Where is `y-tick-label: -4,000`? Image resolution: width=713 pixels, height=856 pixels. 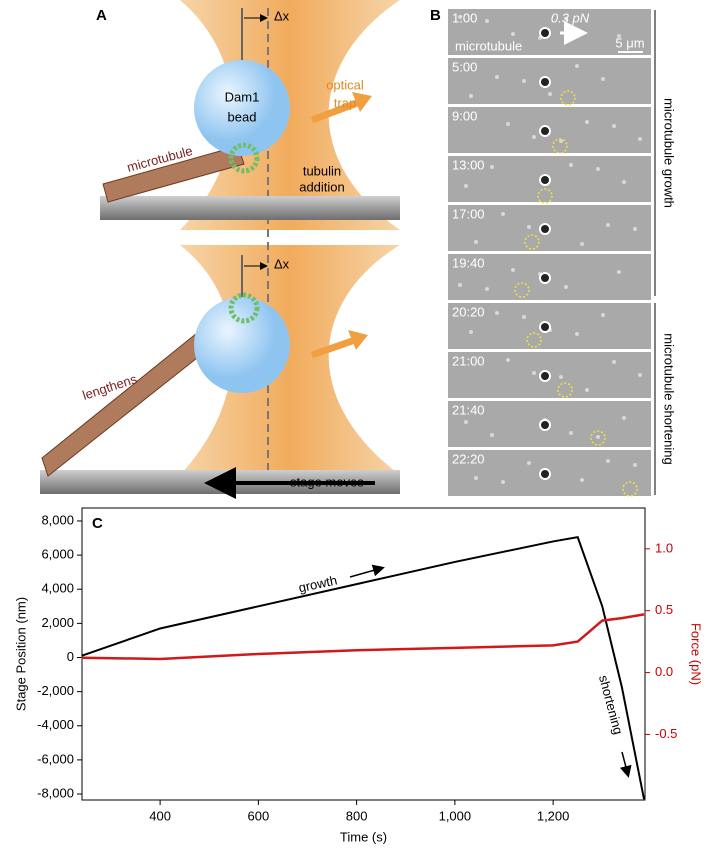 y-tick-label: -4,000 is located at coordinates (55, 724).